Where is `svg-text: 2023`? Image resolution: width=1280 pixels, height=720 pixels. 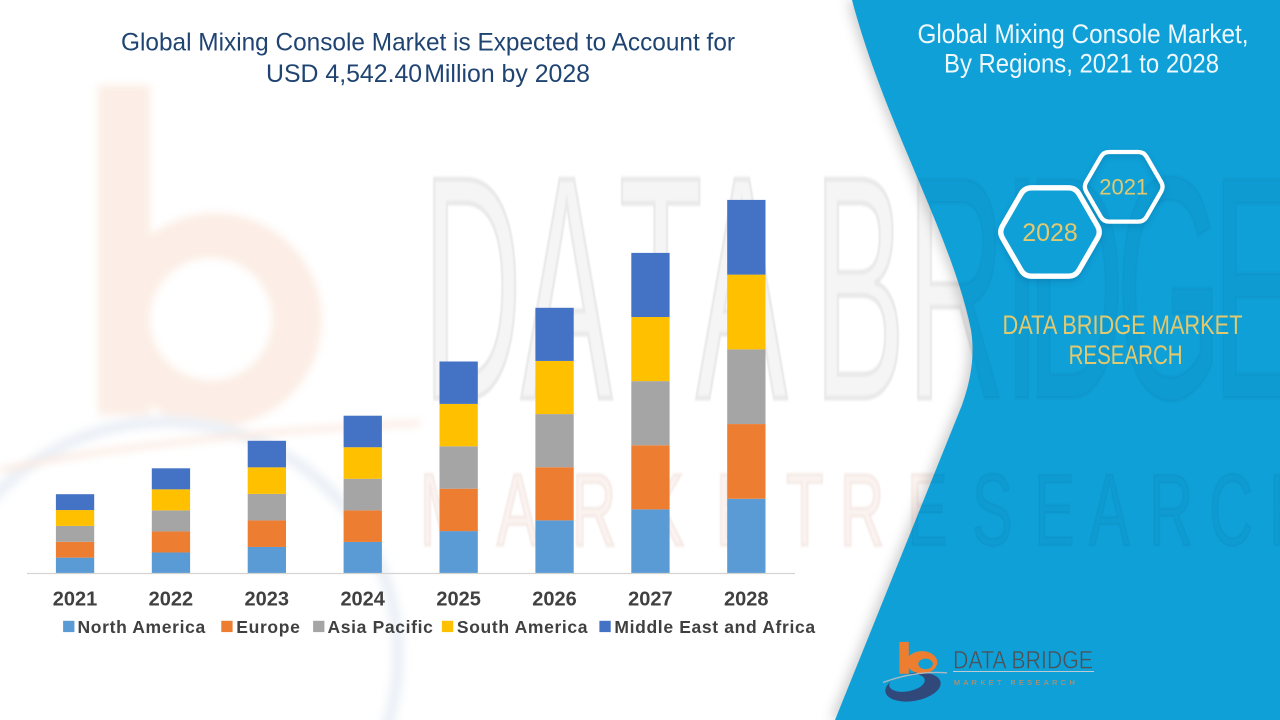
svg-text: 2023 is located at coordinates (267, 599).